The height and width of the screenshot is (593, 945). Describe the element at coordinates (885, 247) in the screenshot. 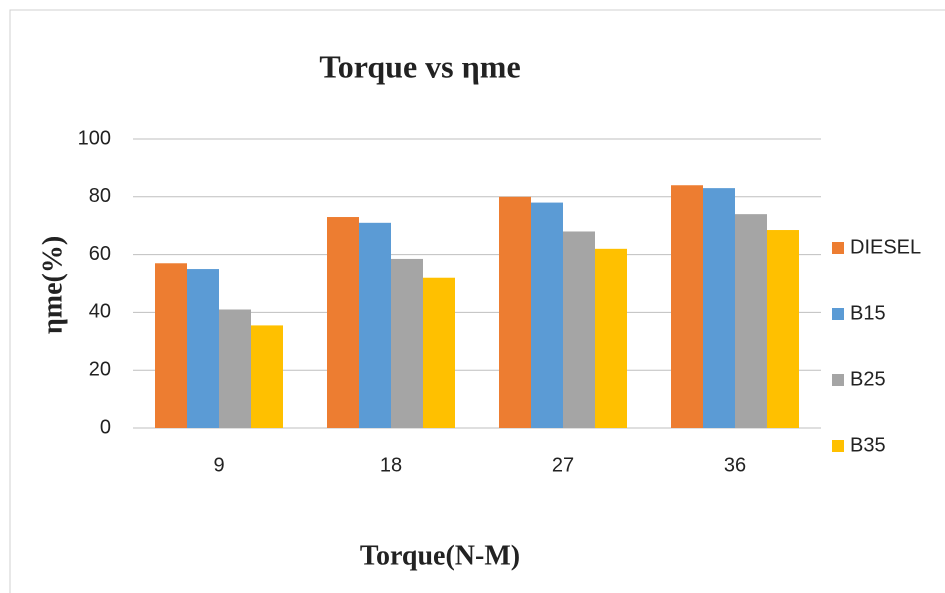

I see `legend-label: DIESEL` at that location.